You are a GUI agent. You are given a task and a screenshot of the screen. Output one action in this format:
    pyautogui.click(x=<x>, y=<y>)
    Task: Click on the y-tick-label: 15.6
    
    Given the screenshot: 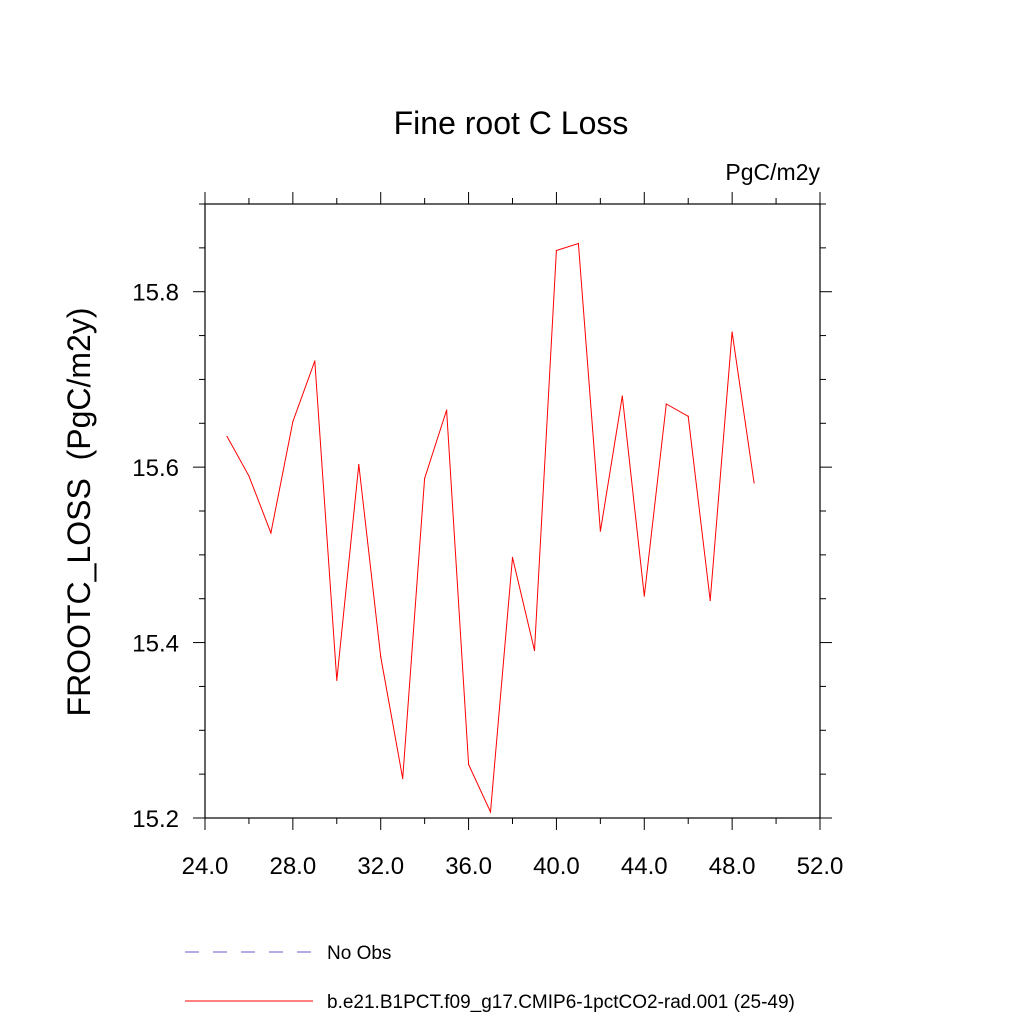 What is the action you would take?
    pyautogui.click(x=155, y=468)
    